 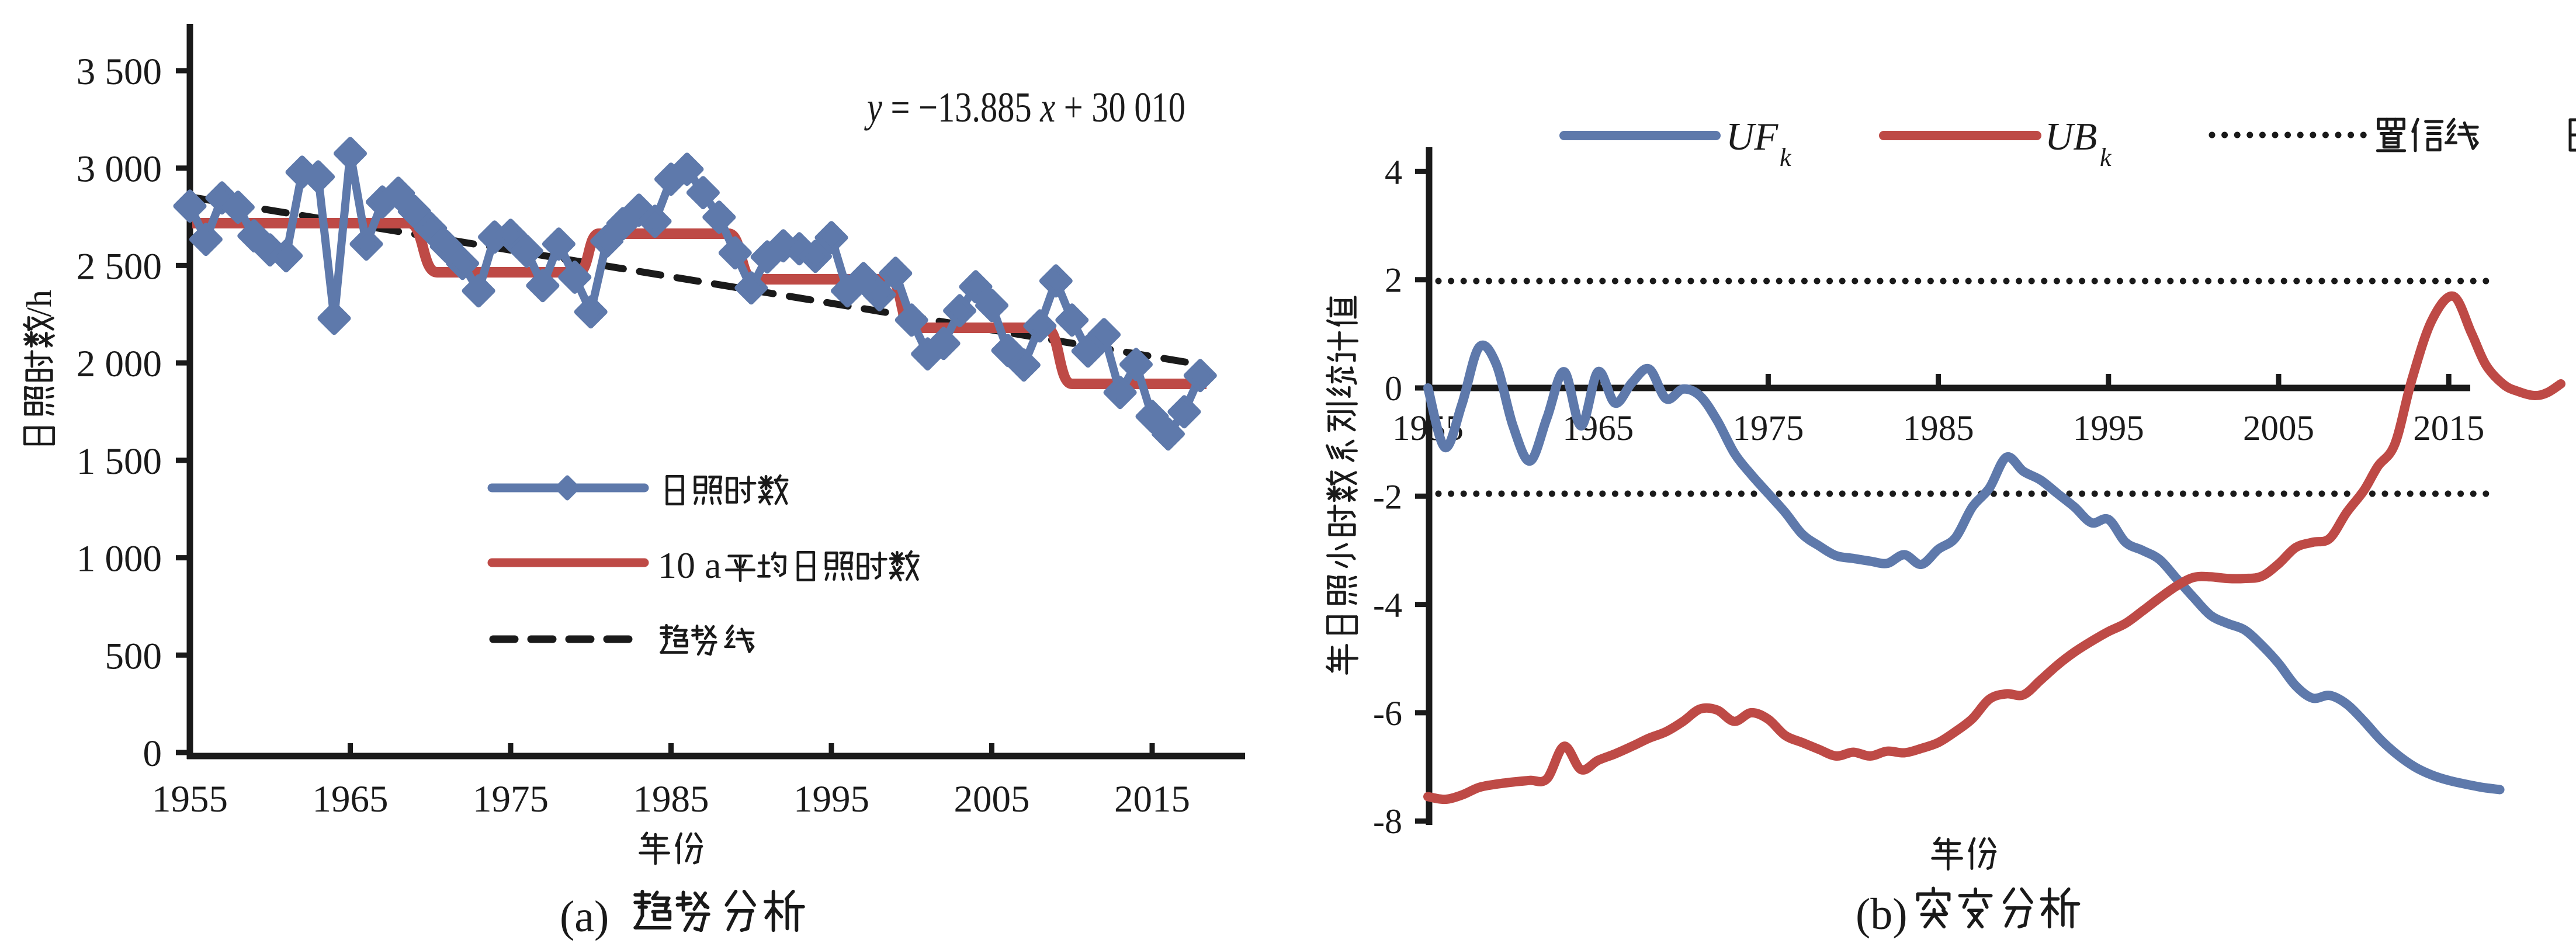 I want to click on svg-text: UB, so click(x=2071, y=136).